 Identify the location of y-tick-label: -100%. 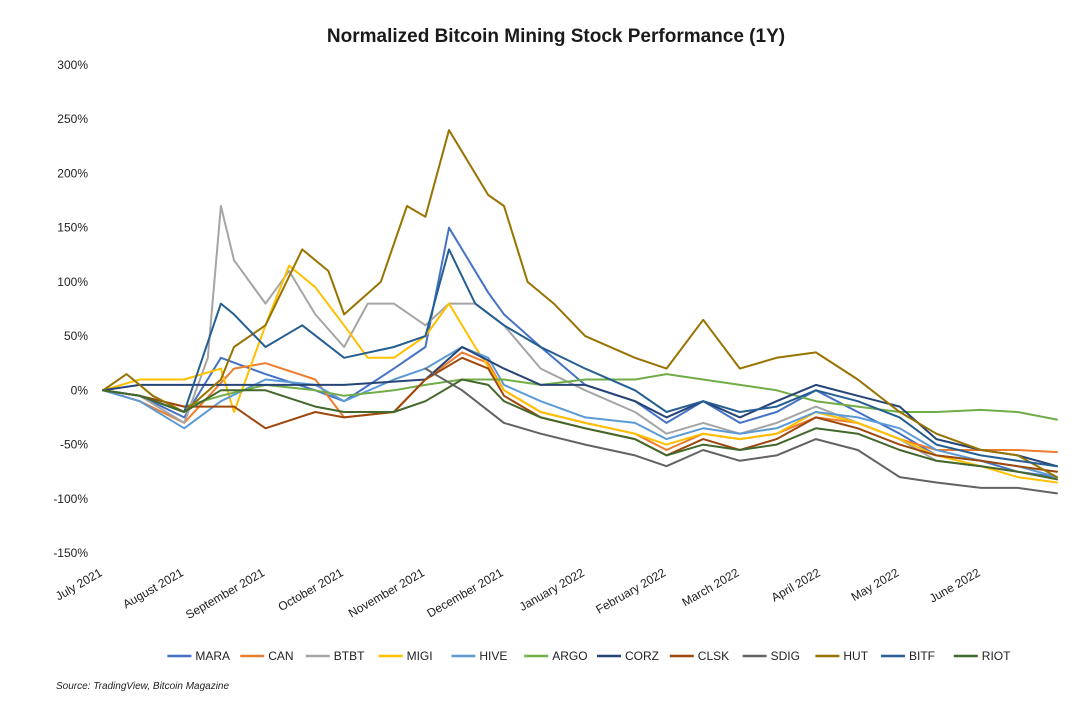
(70, 499).